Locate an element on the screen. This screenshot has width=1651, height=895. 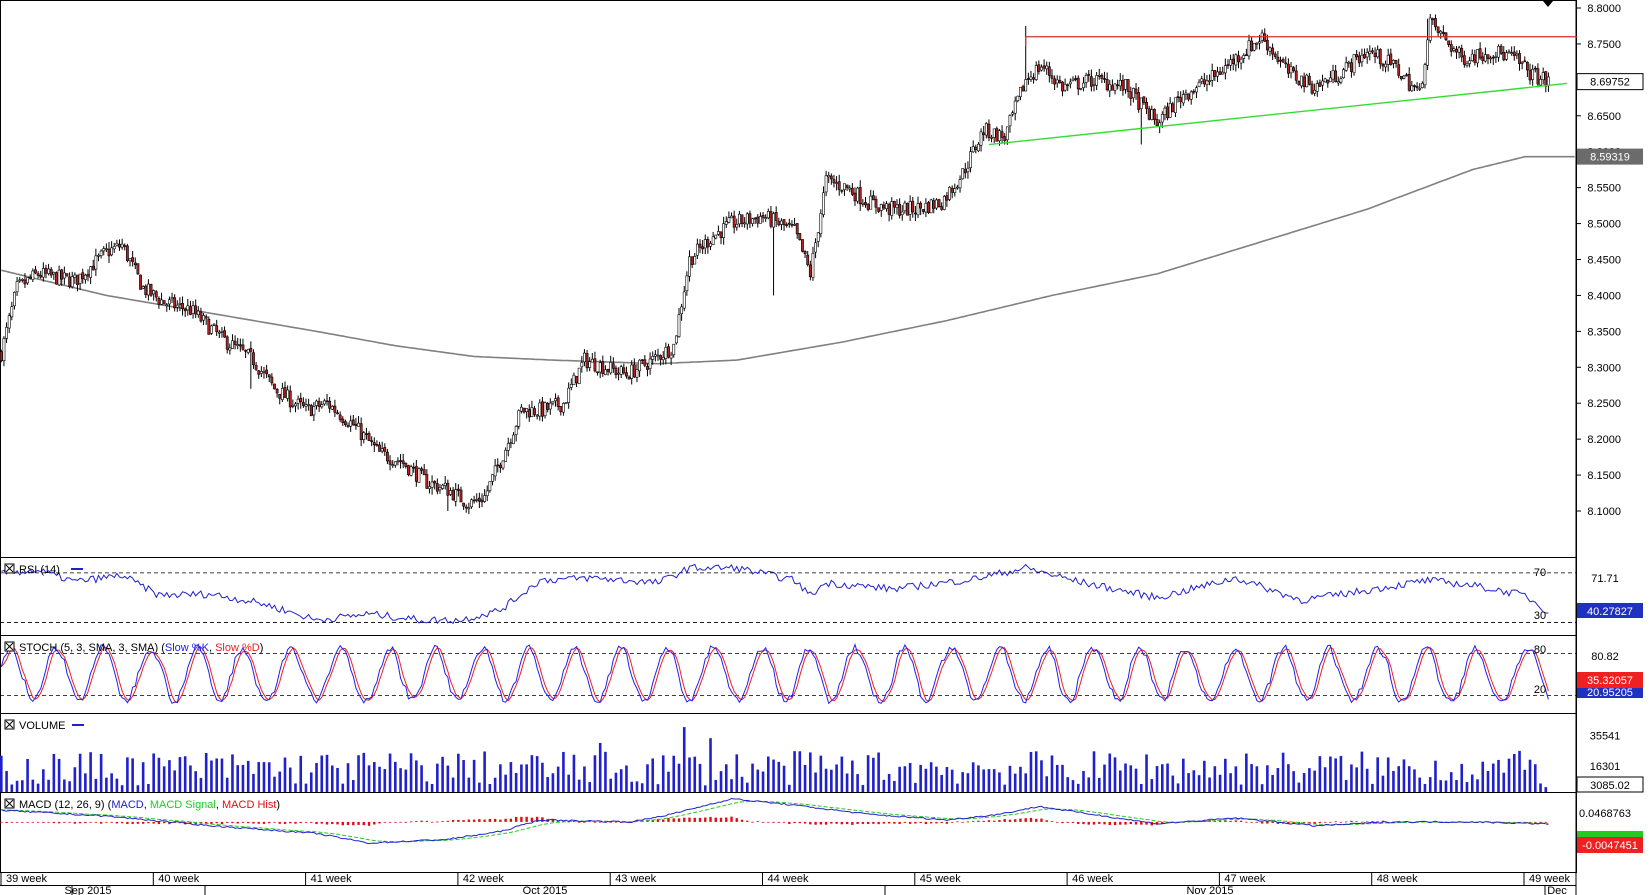
price-badges: 8.69752 8.59319 is located at coordinates (1610, 119).